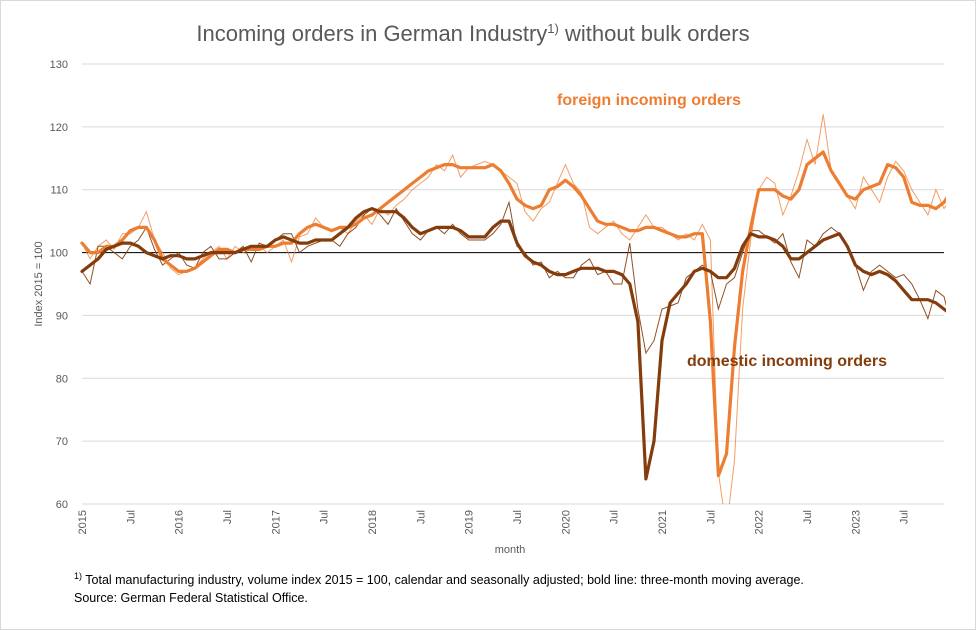  I want to click on chart-title-footnote-marker: 1), so click(553, 28).